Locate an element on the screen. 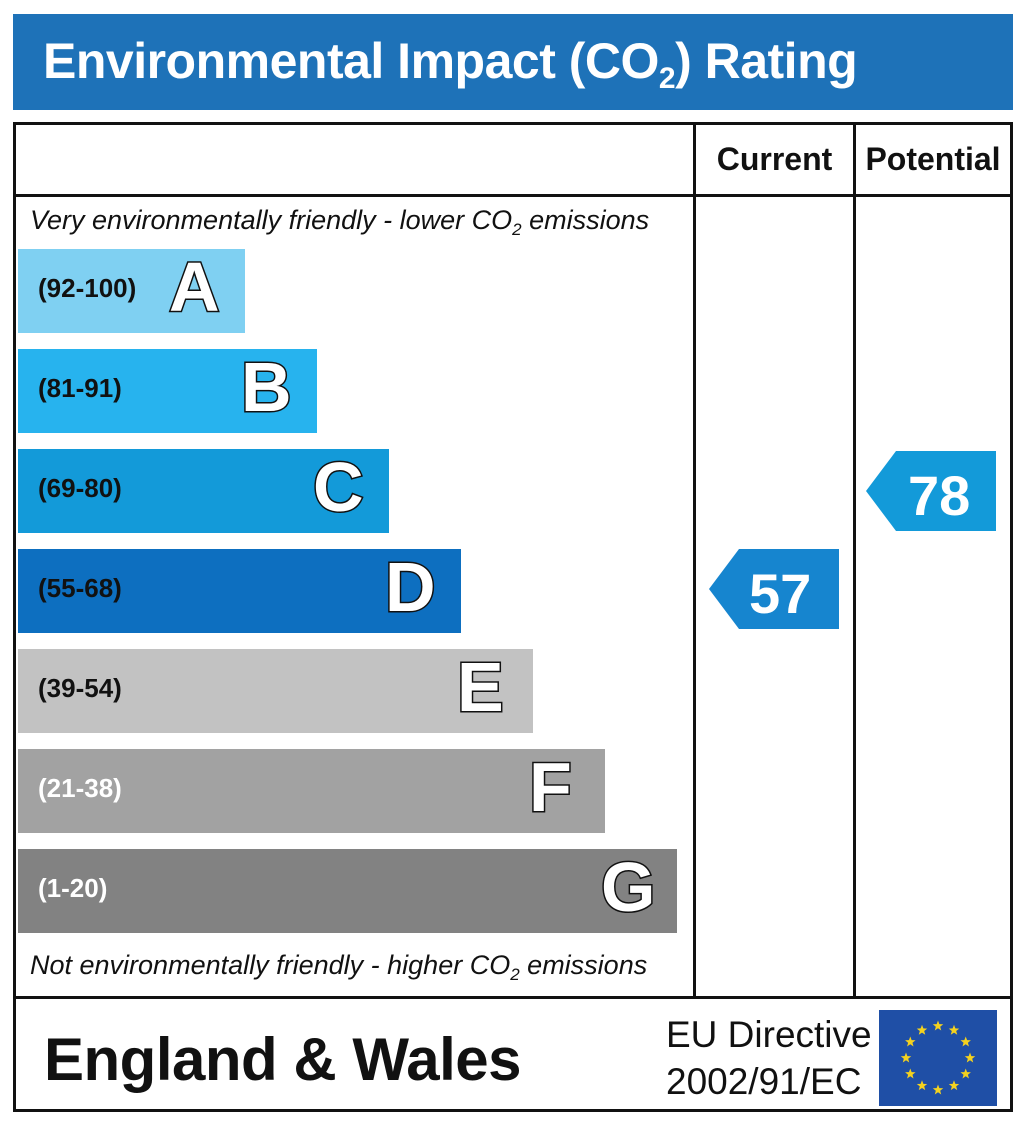 This screenshot has height=1124, width=1024. current-column-divider is located at coordinates (694, 562).